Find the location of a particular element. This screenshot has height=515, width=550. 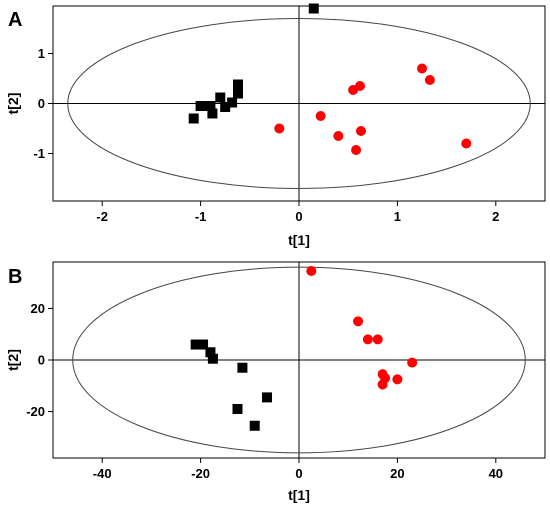

y-tick-label: 20 is located at coordinates (38, 308).